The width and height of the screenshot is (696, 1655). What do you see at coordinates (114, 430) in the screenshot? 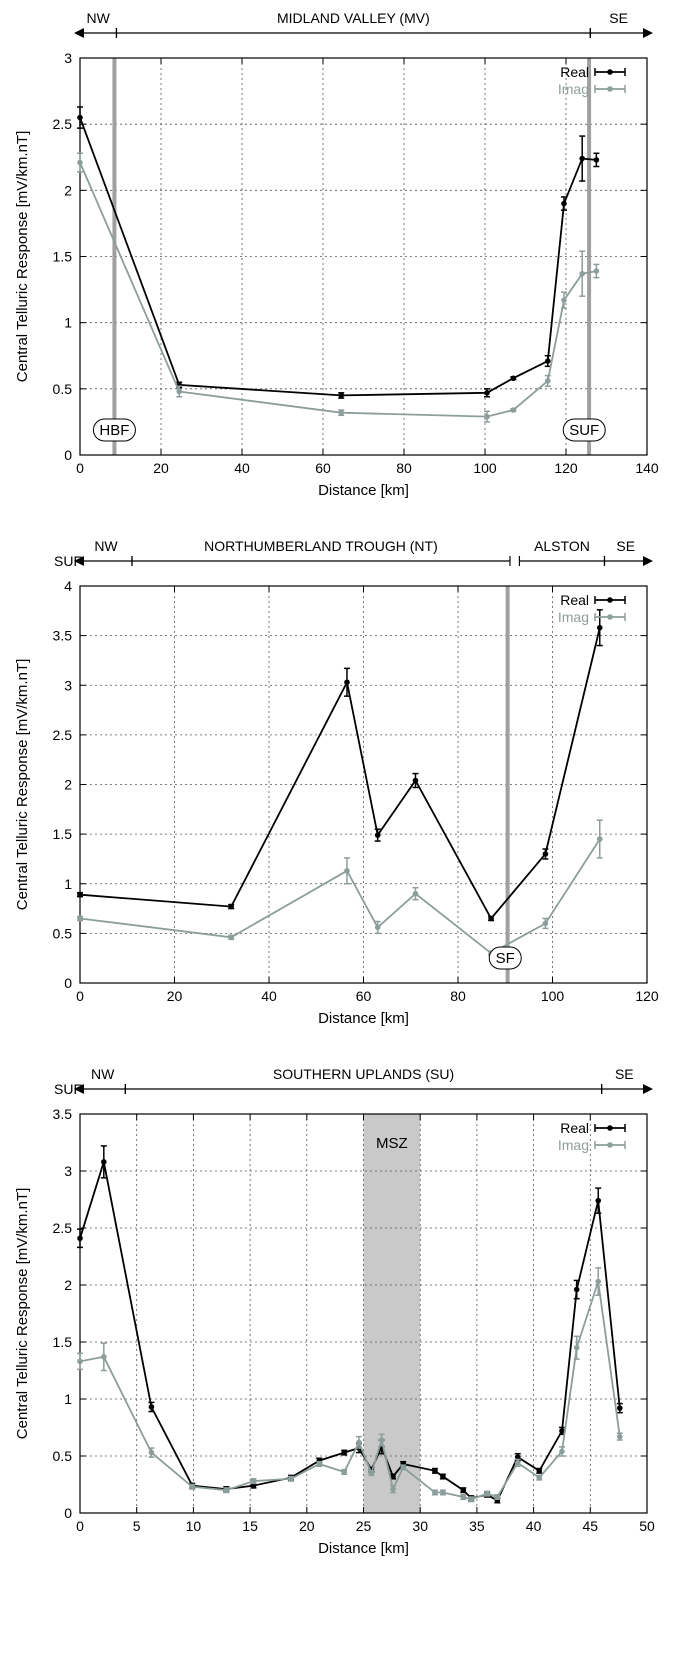
I see `fault-label: HBF` at bounding box center [114, 430].